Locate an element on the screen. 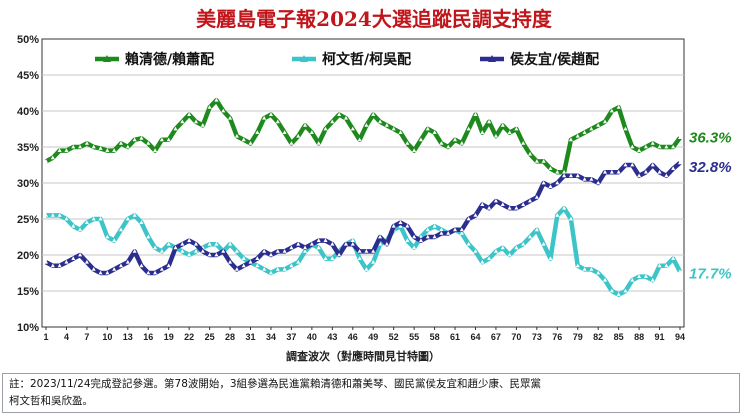 The width and height of the screenshot is (748, 419). legend-label: 柯文哲/柯吳配 is located at coordinates (366, 59).